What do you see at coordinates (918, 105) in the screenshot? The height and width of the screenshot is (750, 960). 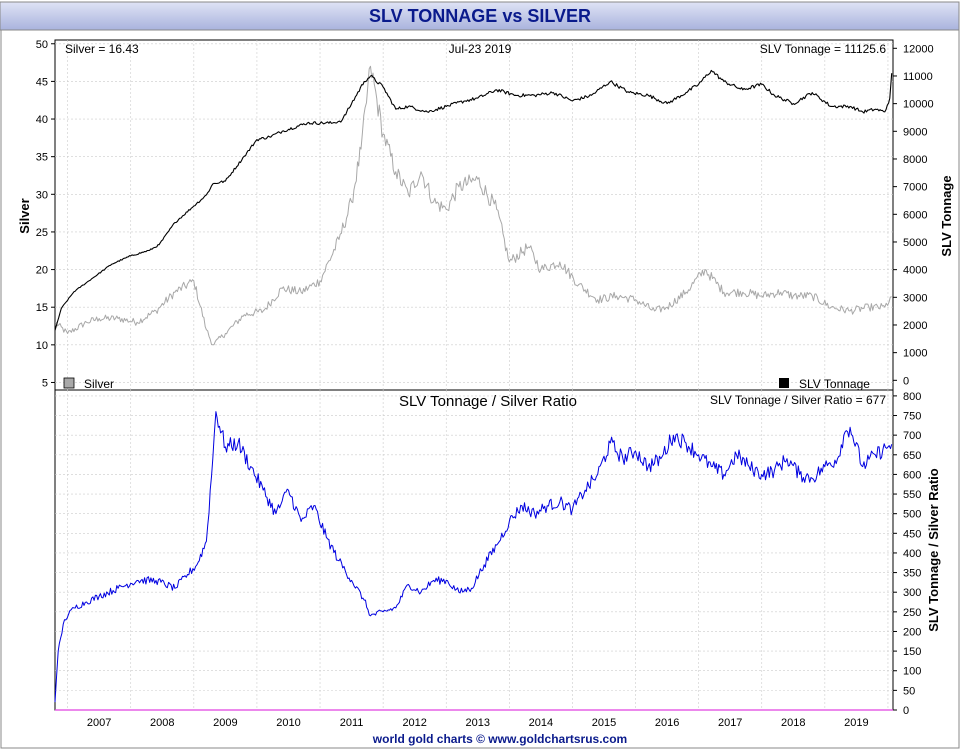 I see `tonnage-tick-label: 10000` at bounding box center [918, 105].